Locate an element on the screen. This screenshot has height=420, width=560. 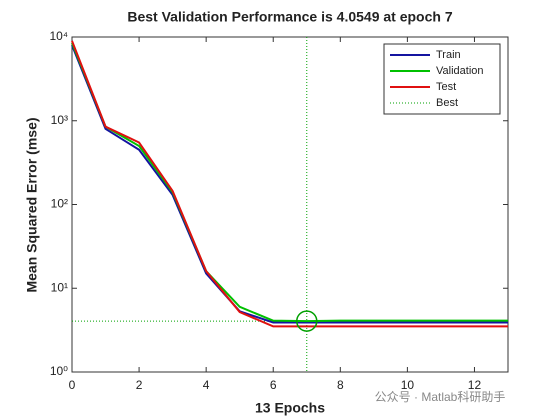
watermark: 公众号 · Matlab科研助手 is located at coordinates (440, 397).